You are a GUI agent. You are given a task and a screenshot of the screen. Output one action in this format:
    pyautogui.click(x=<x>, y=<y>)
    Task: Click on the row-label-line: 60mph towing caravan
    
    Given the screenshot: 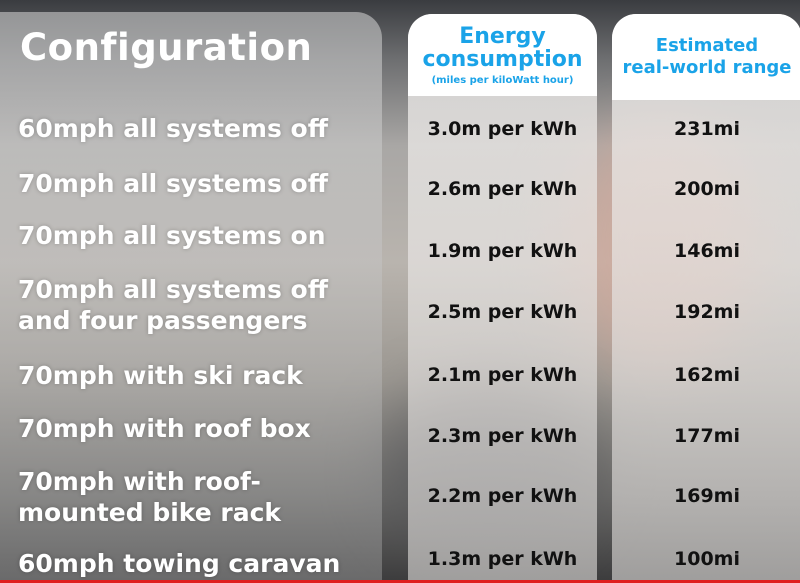 What is the action you would take?
    pyautogui.click(x=179, y=563)
    